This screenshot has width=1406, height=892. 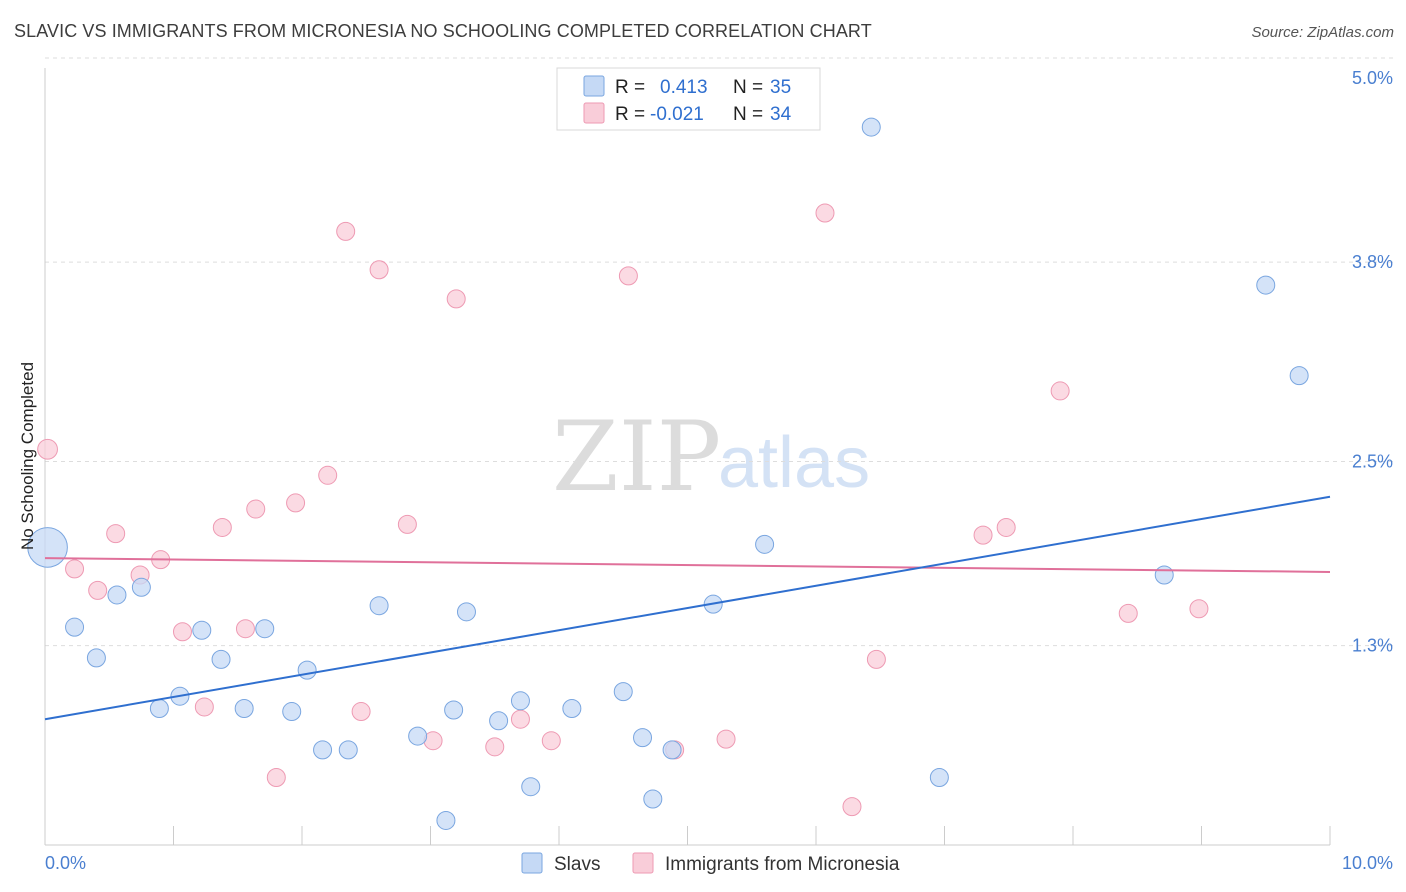 What do you see at coordinates (1372, 646) in the screenshot?
I see `y-tick-label-0: 1.3%` at bounding box center [1372, 646].